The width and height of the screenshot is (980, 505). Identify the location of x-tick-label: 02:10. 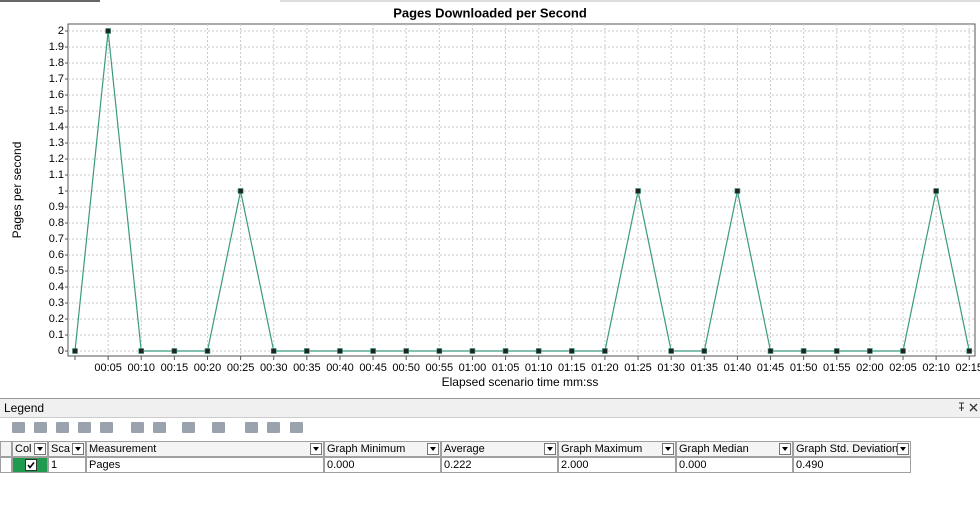
(936, 368).